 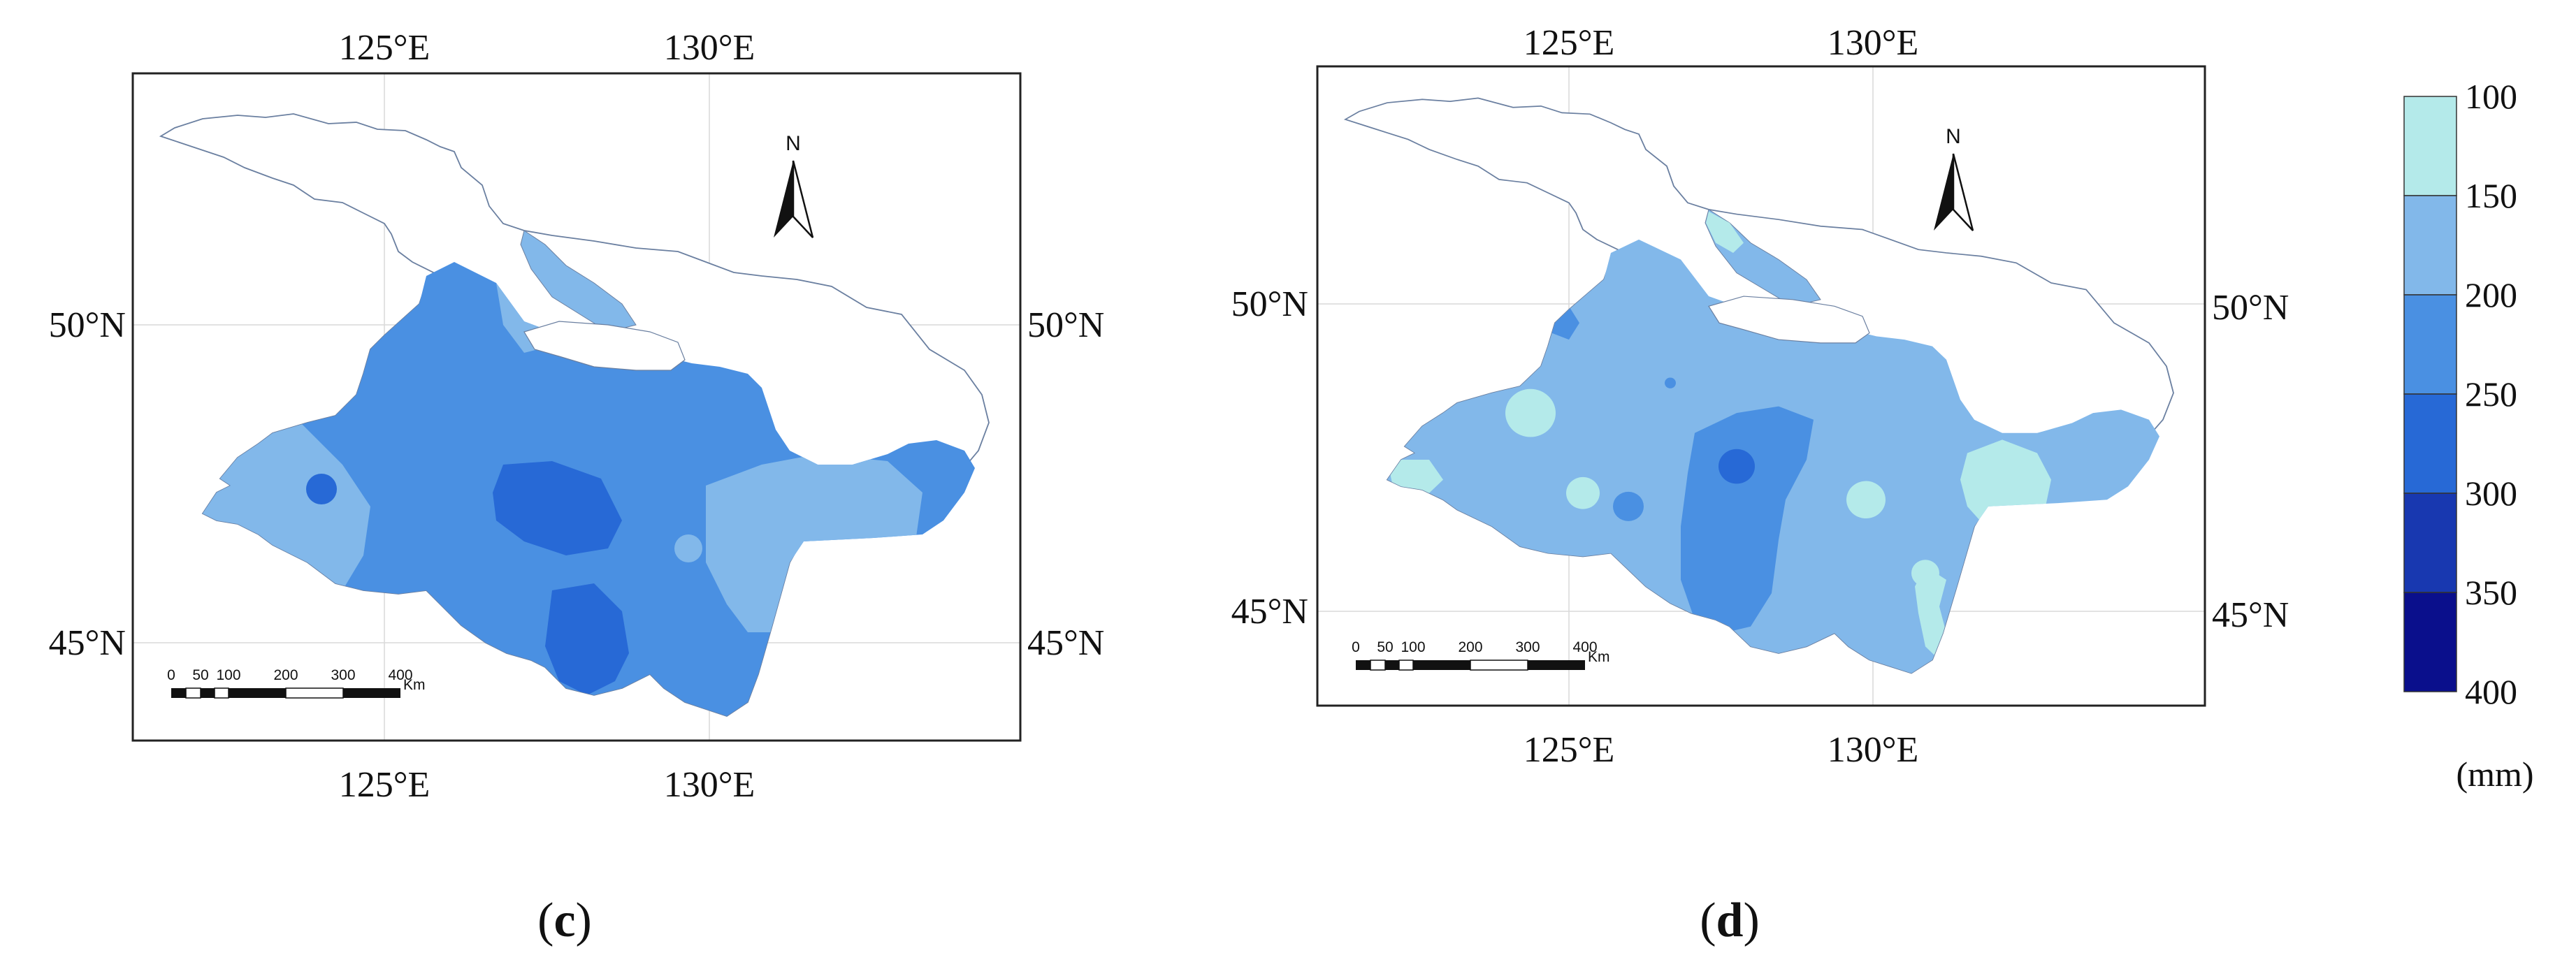 I want to click on legend-tick-label: 400, so click(x=2491, y=692).